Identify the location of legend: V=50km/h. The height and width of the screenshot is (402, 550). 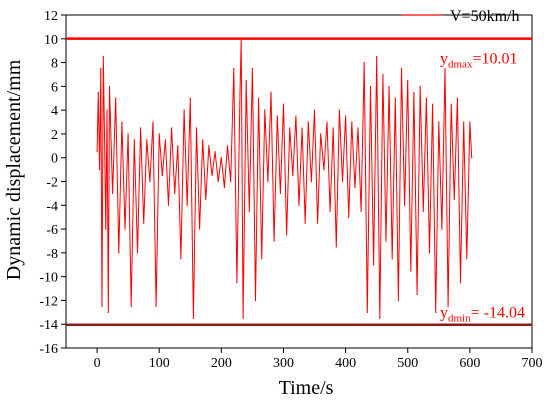
(460, 16).